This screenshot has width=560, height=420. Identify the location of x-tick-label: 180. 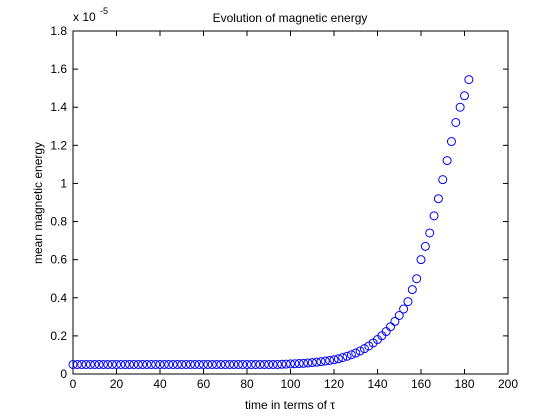
(464, 384).